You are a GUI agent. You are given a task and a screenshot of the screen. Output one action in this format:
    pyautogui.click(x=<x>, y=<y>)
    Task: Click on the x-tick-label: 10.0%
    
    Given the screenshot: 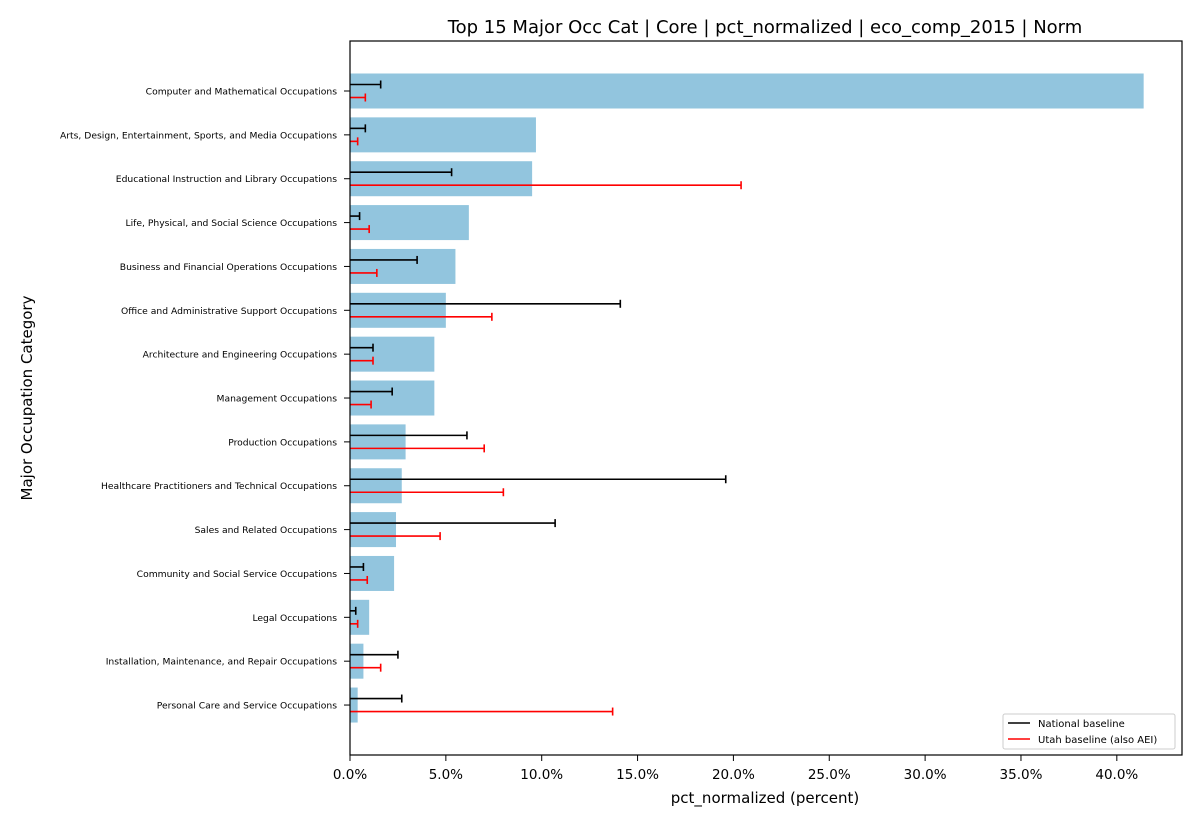 What is the action you would take?
    pyautogui.click(x=541, y=775)
    